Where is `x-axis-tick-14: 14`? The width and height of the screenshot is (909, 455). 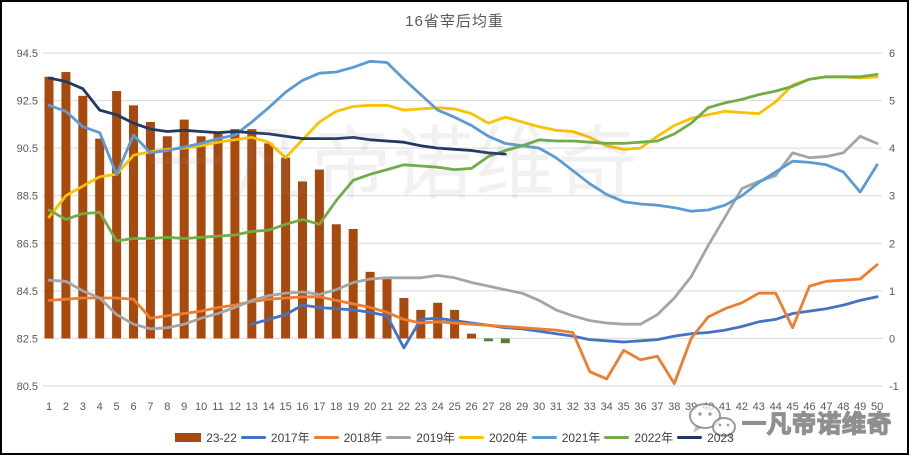 x-axis-tick-14: 14 is located at coordinates (269, 407).